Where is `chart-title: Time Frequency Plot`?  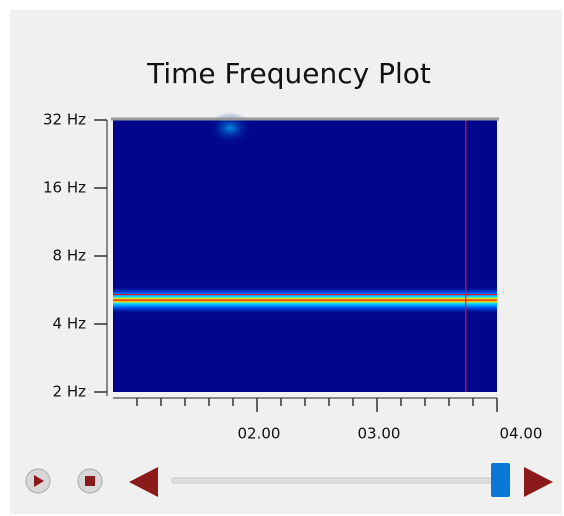
chart-title: Time Frequency Plot is located at coordinates (288, 73).